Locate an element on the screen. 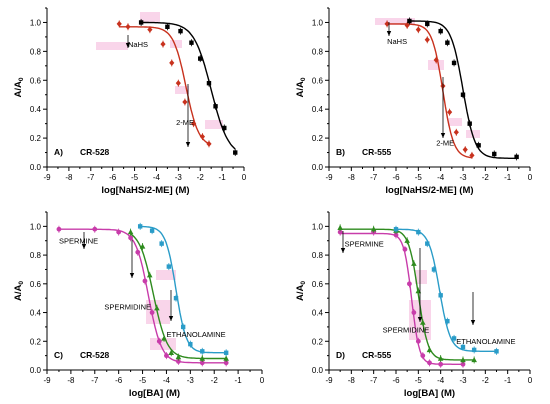  series-ethanolamine is located at coordinates (183, 289).